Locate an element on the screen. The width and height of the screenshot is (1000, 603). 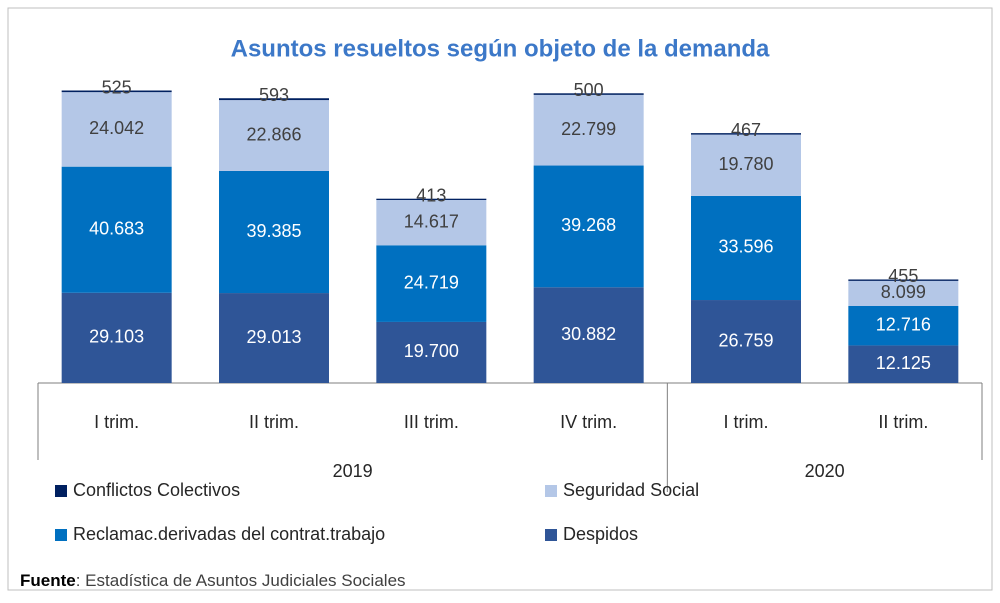
data-label: 19.700 is located at coordinates (431, 351).